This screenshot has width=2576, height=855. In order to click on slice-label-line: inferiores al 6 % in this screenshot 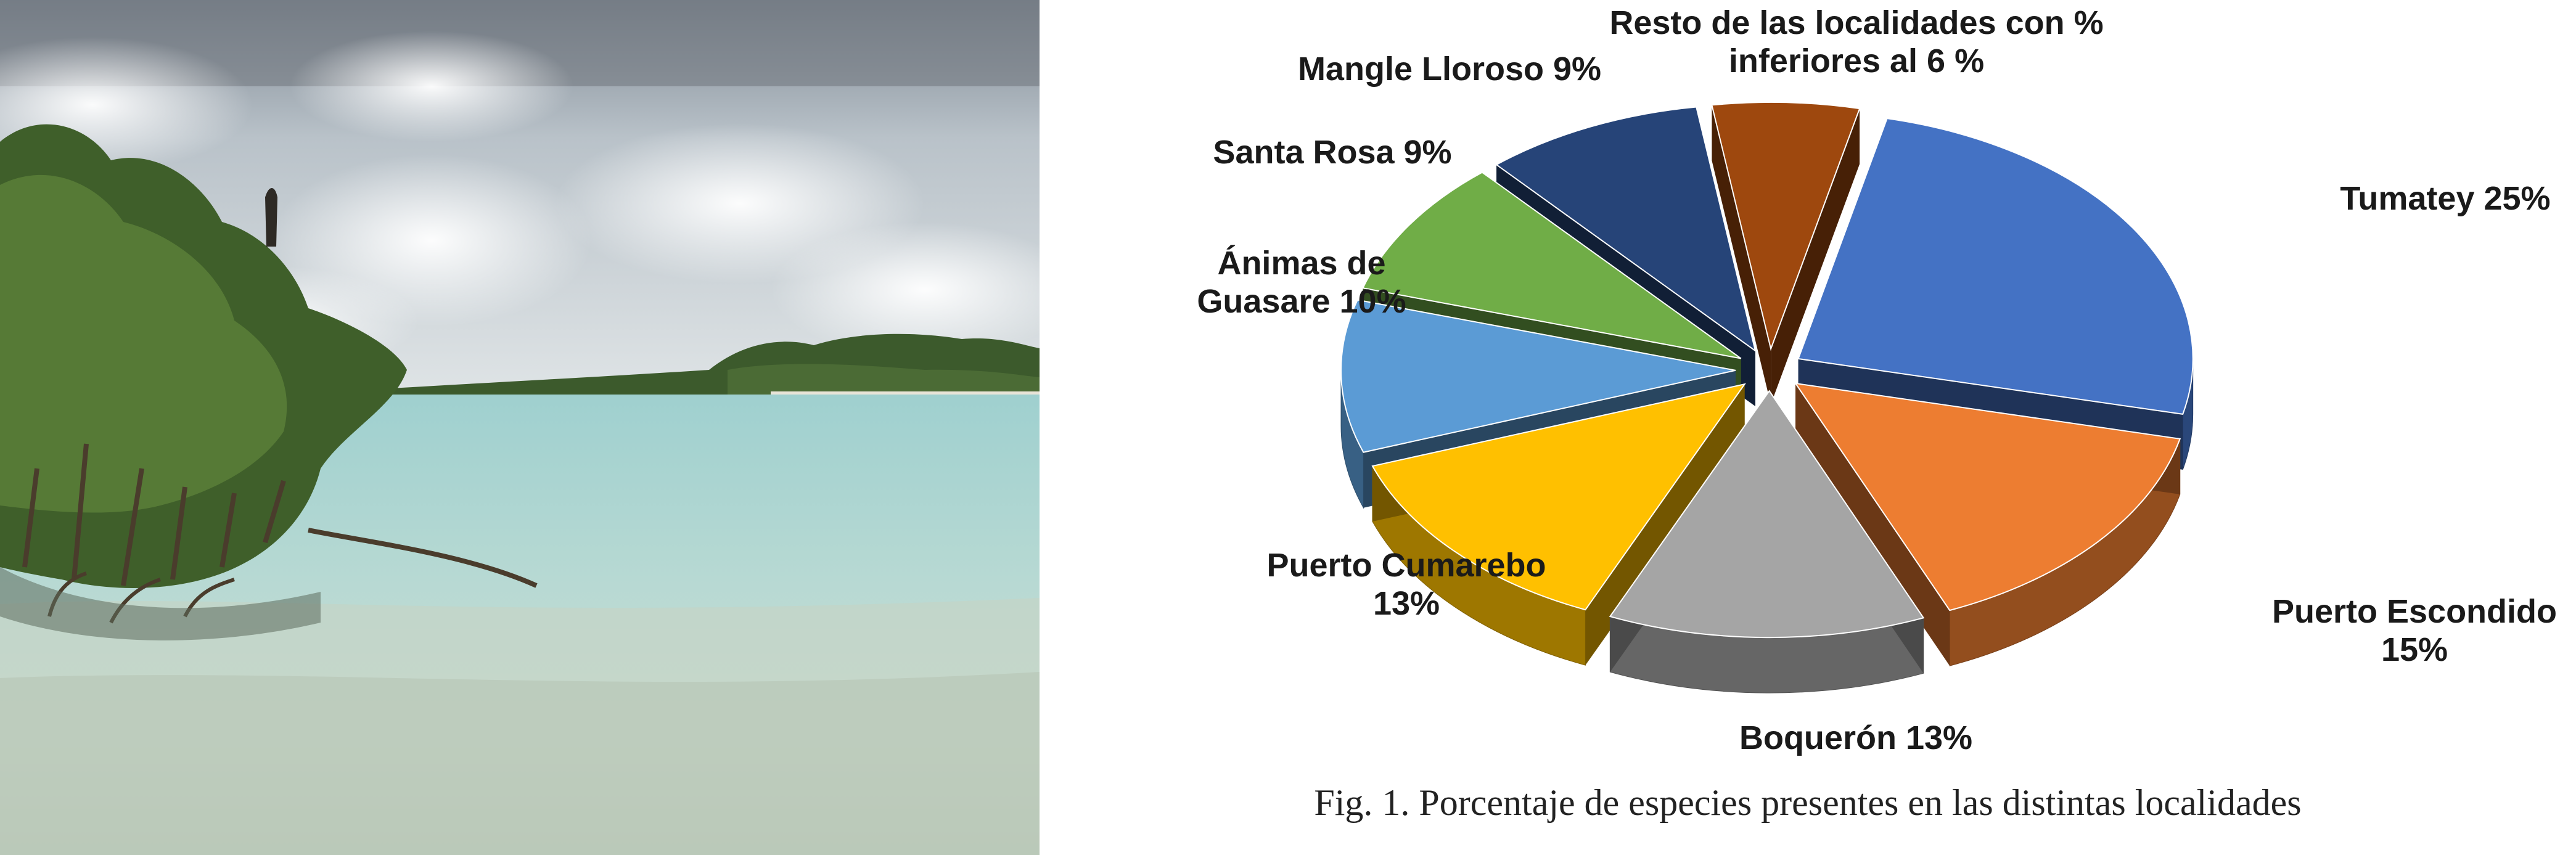, I will do `click(1856, 61)`.